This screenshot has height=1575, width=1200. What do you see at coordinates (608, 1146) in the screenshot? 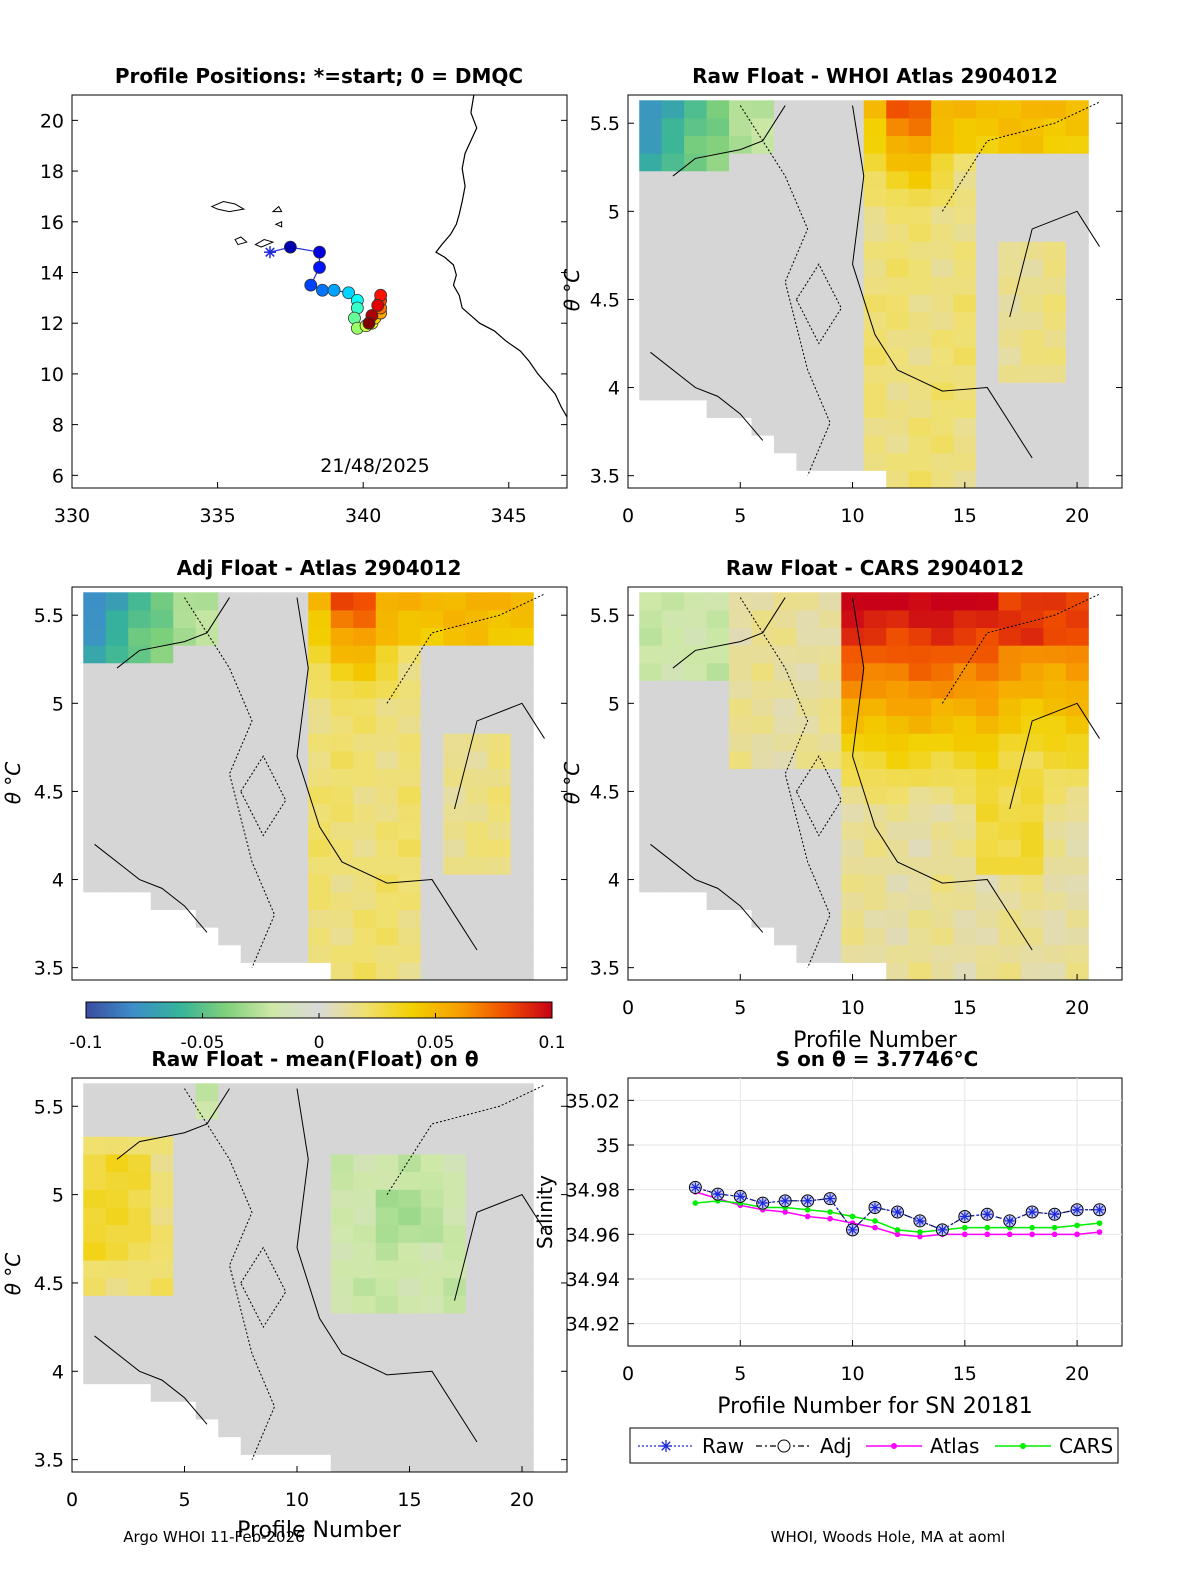
I see `y-tick-label: 35` at bounding box center [608, 1146].